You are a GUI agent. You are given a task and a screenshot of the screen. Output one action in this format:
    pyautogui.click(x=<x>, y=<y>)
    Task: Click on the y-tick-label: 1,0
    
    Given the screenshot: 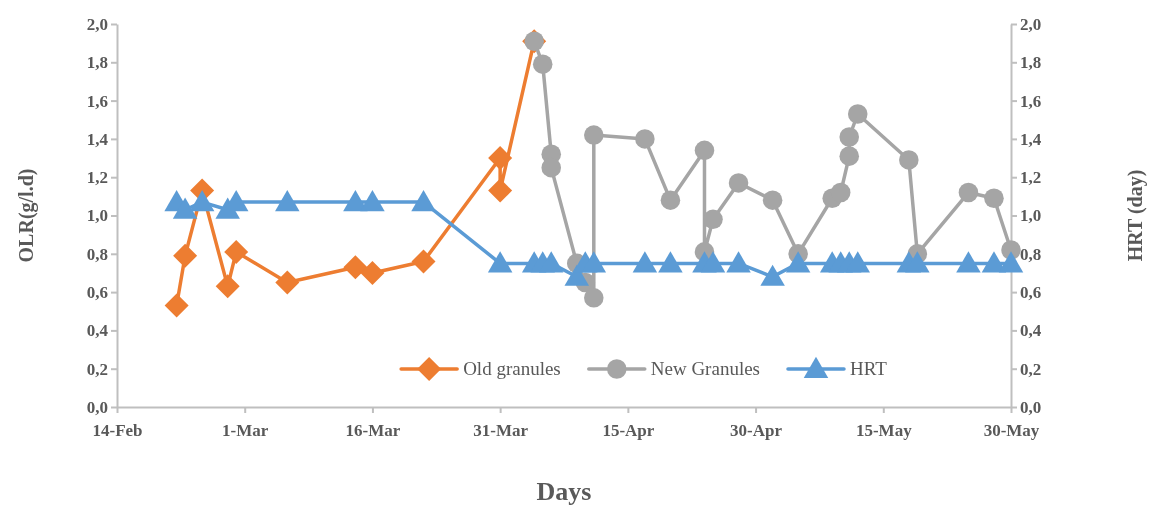 What is the action you would take?
    pyautogui.click(x=97, y=216)
    